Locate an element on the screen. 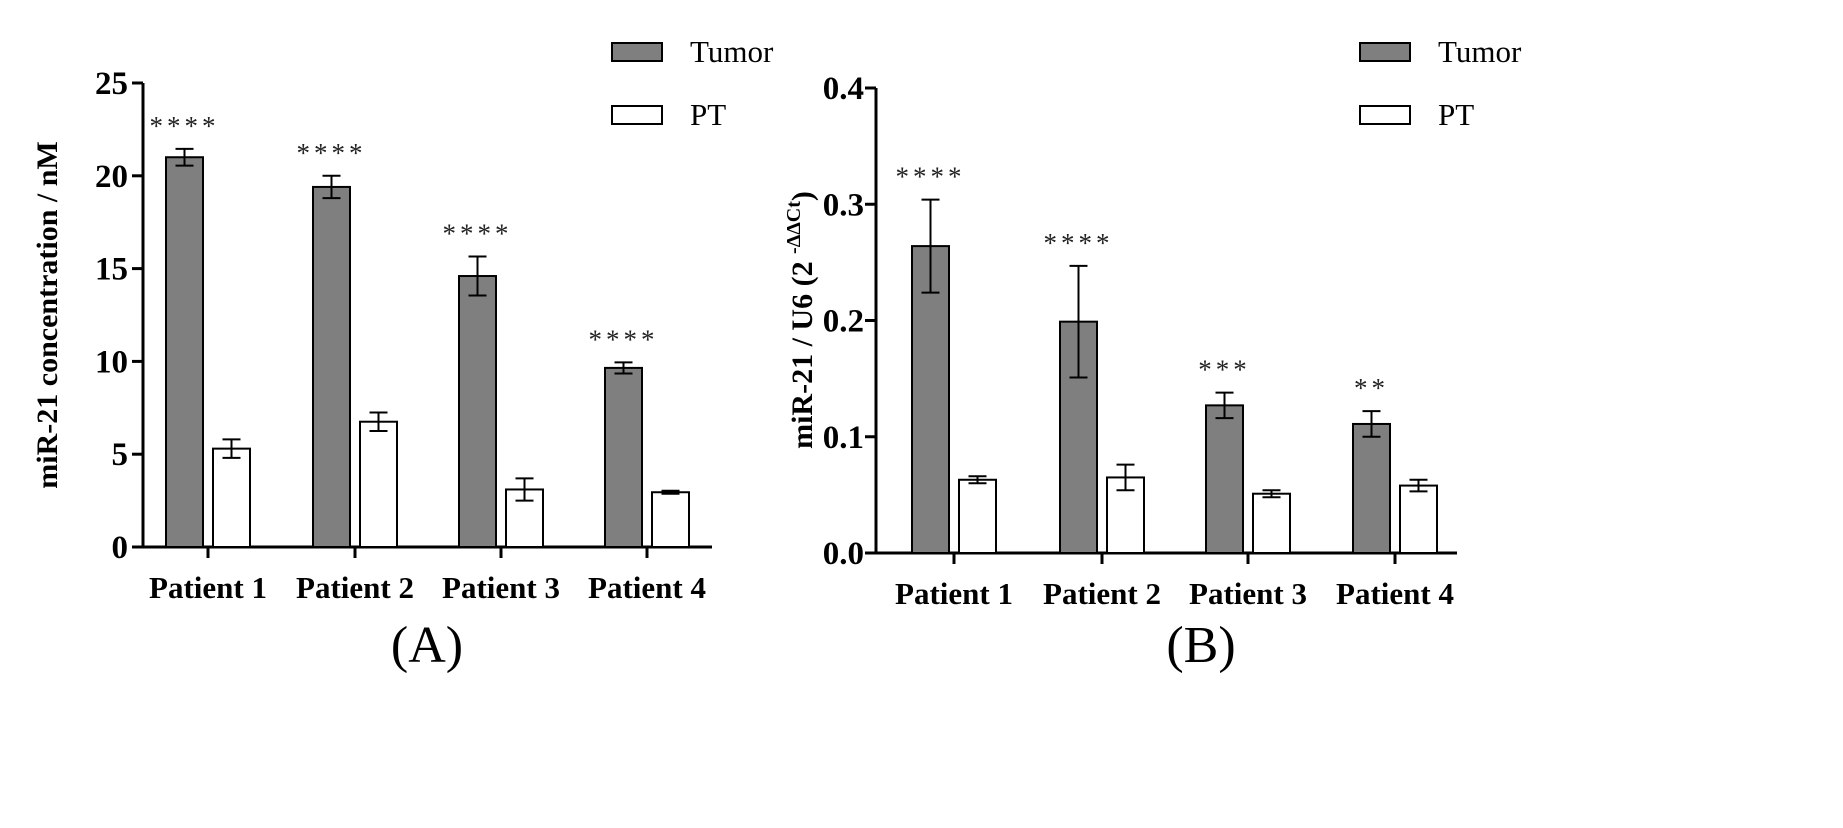 The image size is (1843, 828). y-axis-label-superscript: -ΔΔCt is located at coordinates (794, 227).